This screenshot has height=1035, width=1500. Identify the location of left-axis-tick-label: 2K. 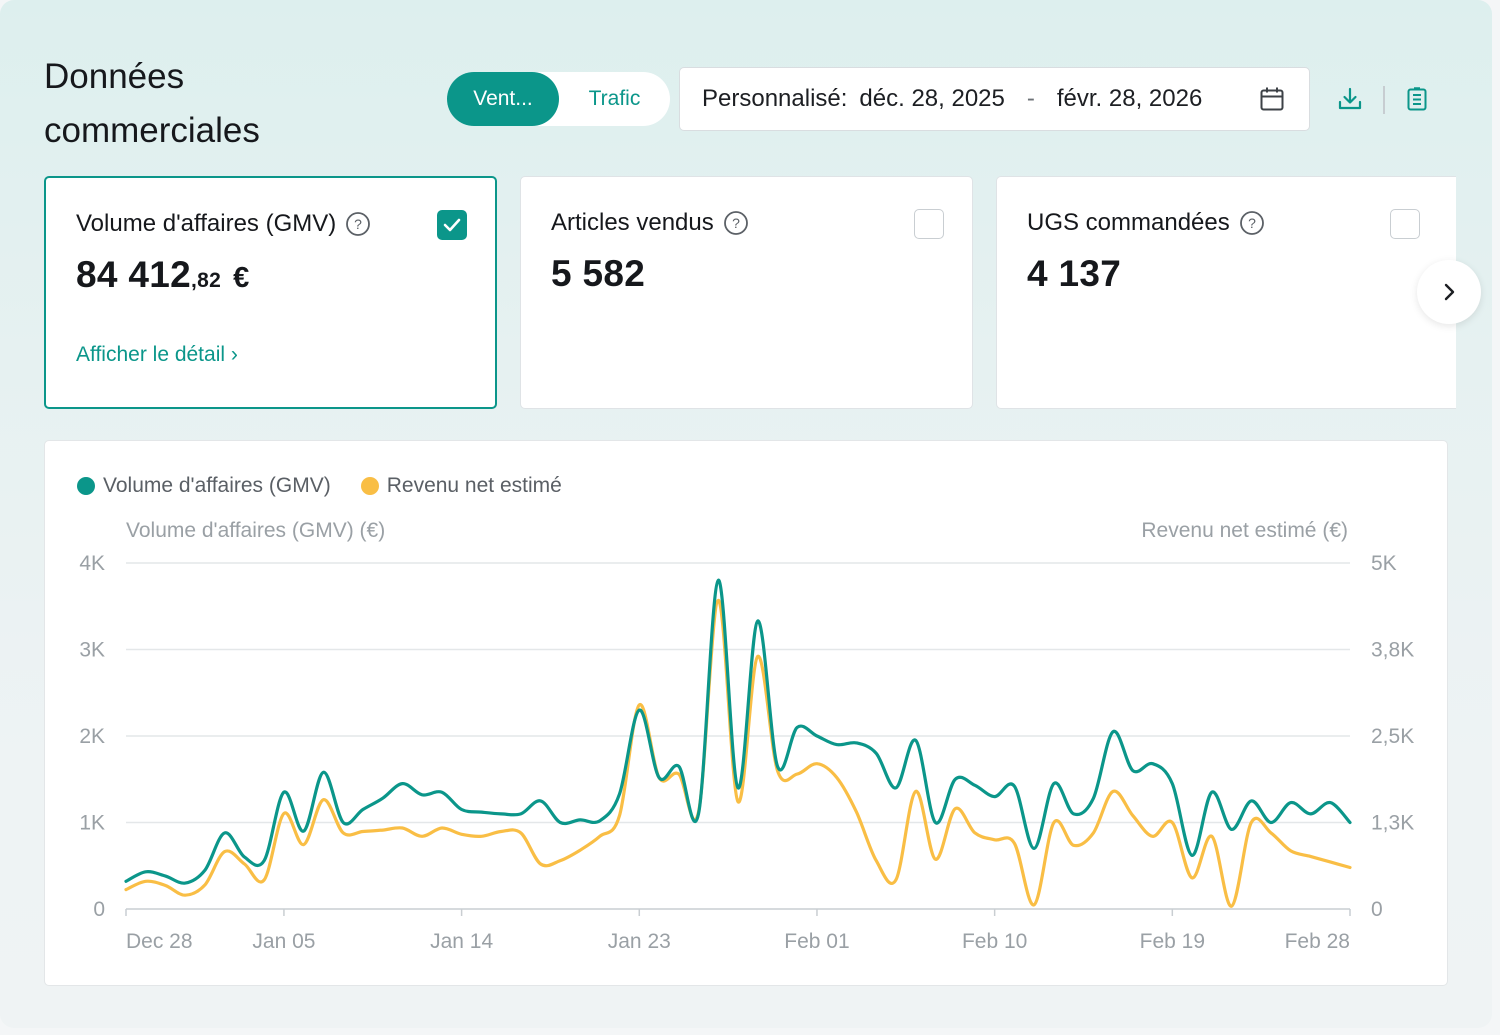
(92, 736).